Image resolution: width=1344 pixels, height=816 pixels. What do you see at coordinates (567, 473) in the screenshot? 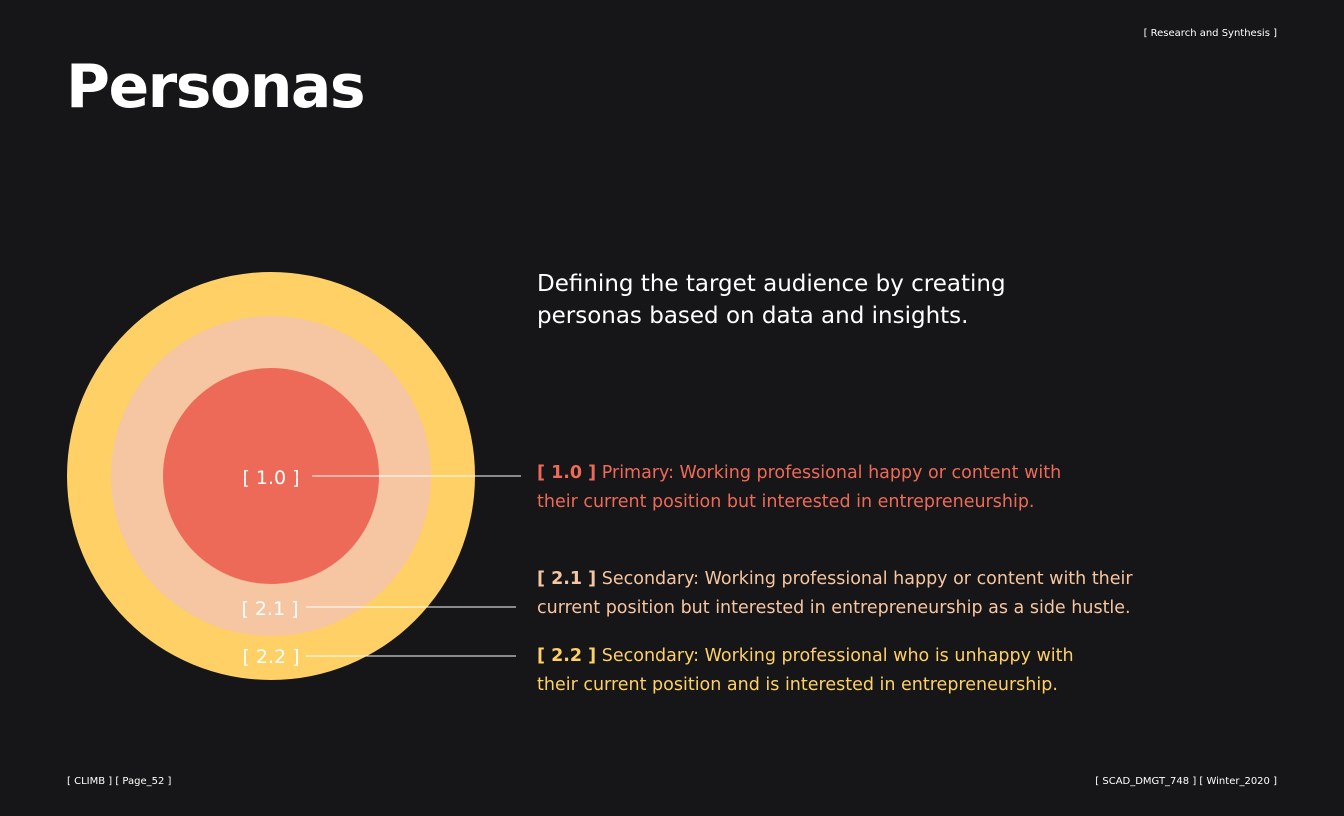
I see `persona-code-1-0: [ 1.0 ]` at bounding box center [567, 473].